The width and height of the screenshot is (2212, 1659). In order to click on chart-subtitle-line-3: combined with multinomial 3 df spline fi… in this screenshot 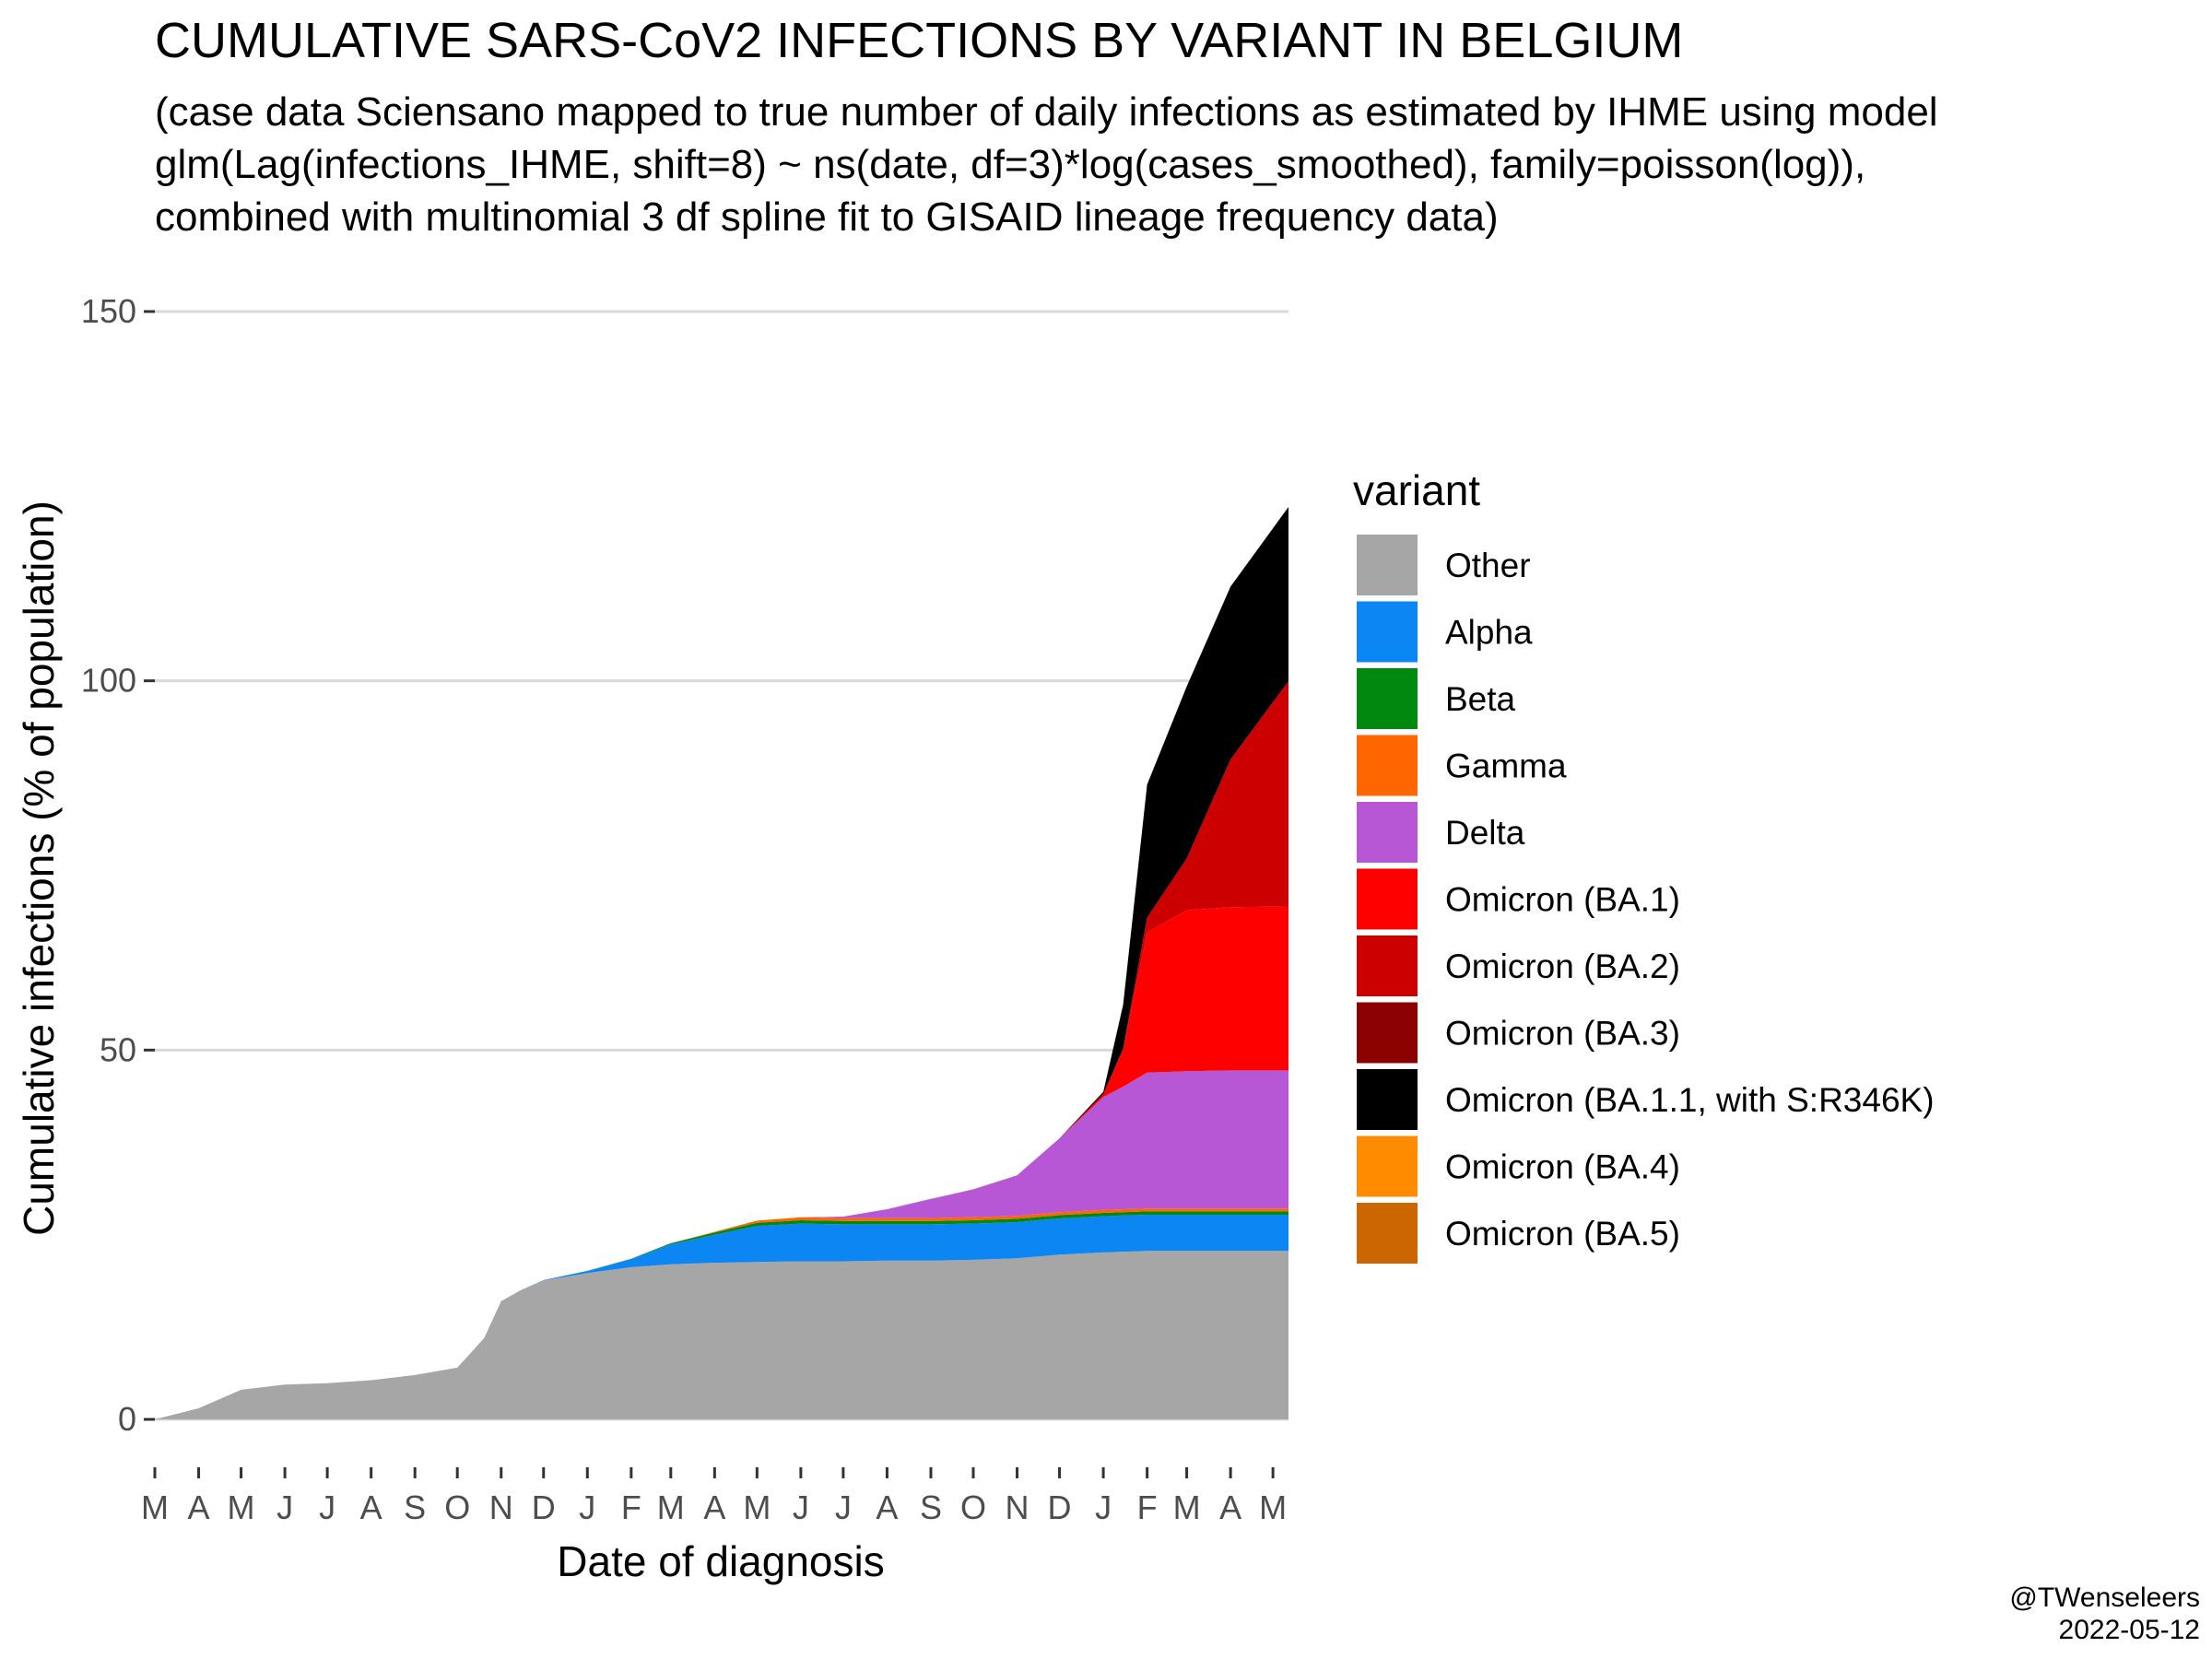, I will do `click(827, 217)`.